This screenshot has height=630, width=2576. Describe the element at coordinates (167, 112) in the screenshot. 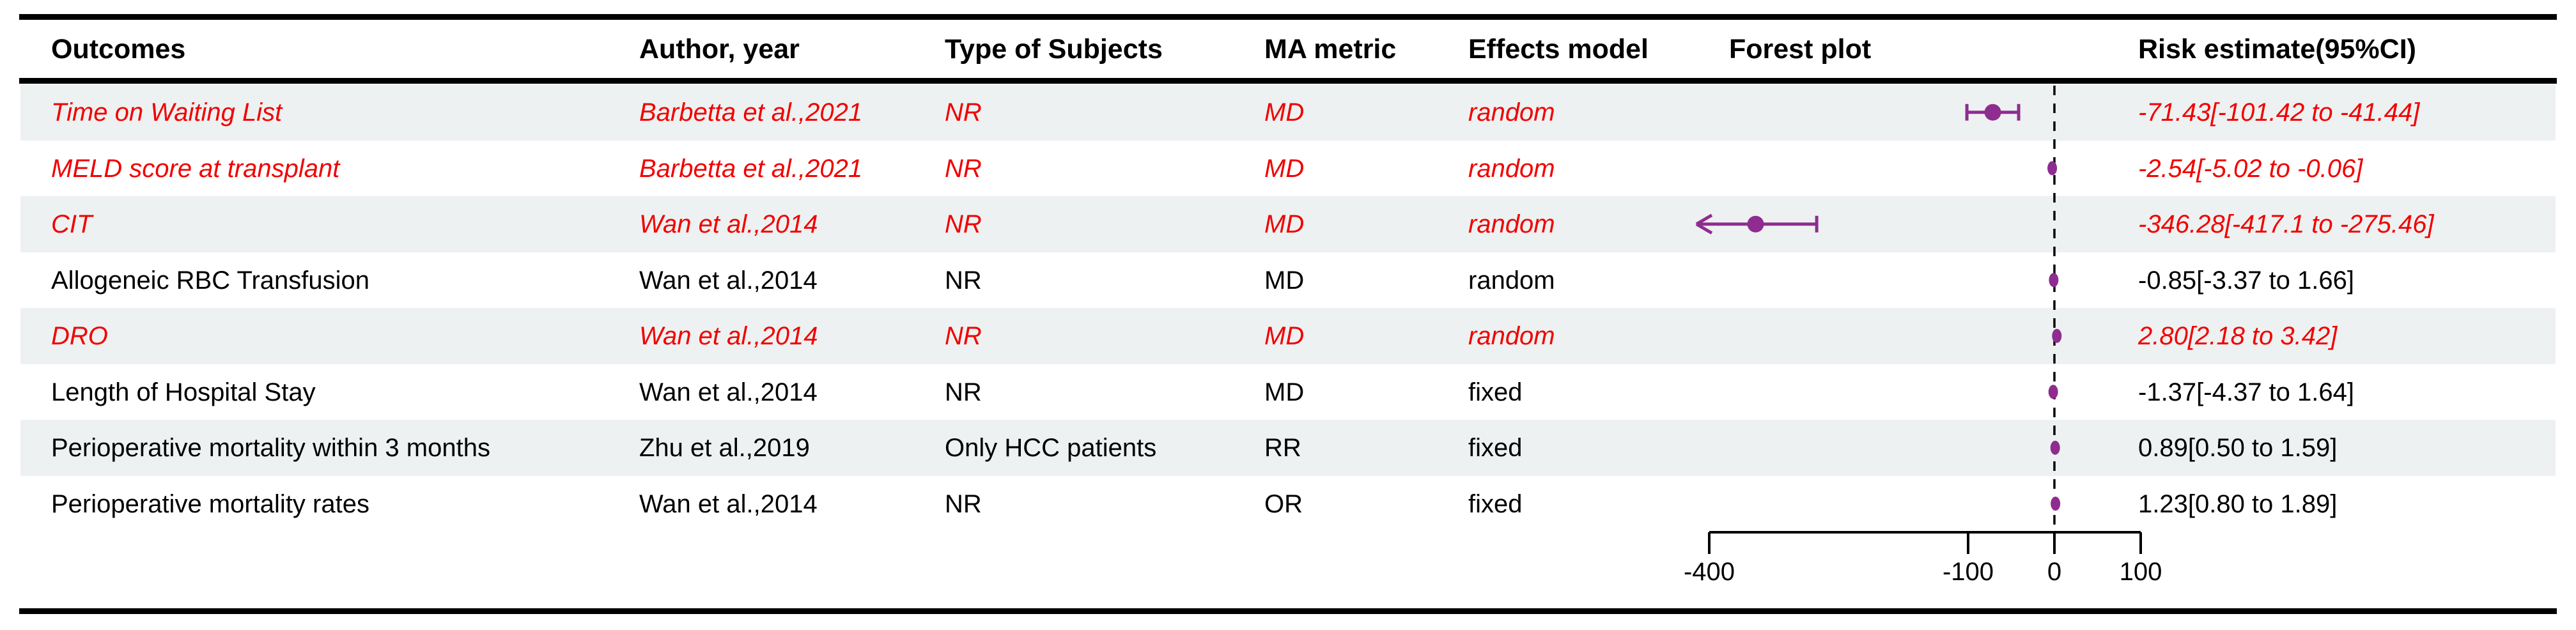

I see `cell-outcome: Time on Waiting List` at that location.